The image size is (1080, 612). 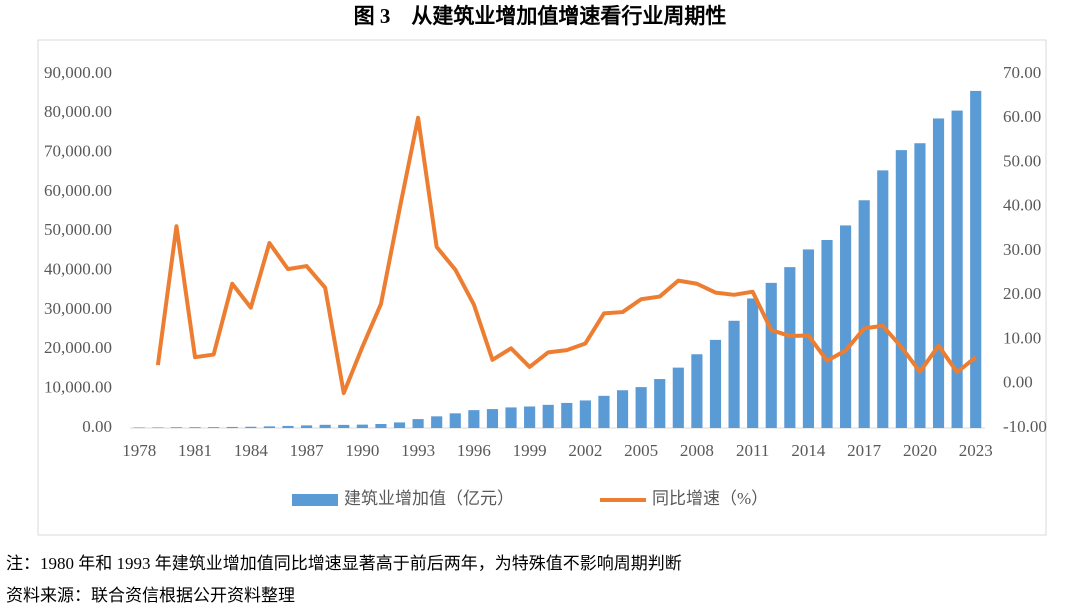 I want to click on y-tick-label: 70,000.00, so click(x=78, y=151).